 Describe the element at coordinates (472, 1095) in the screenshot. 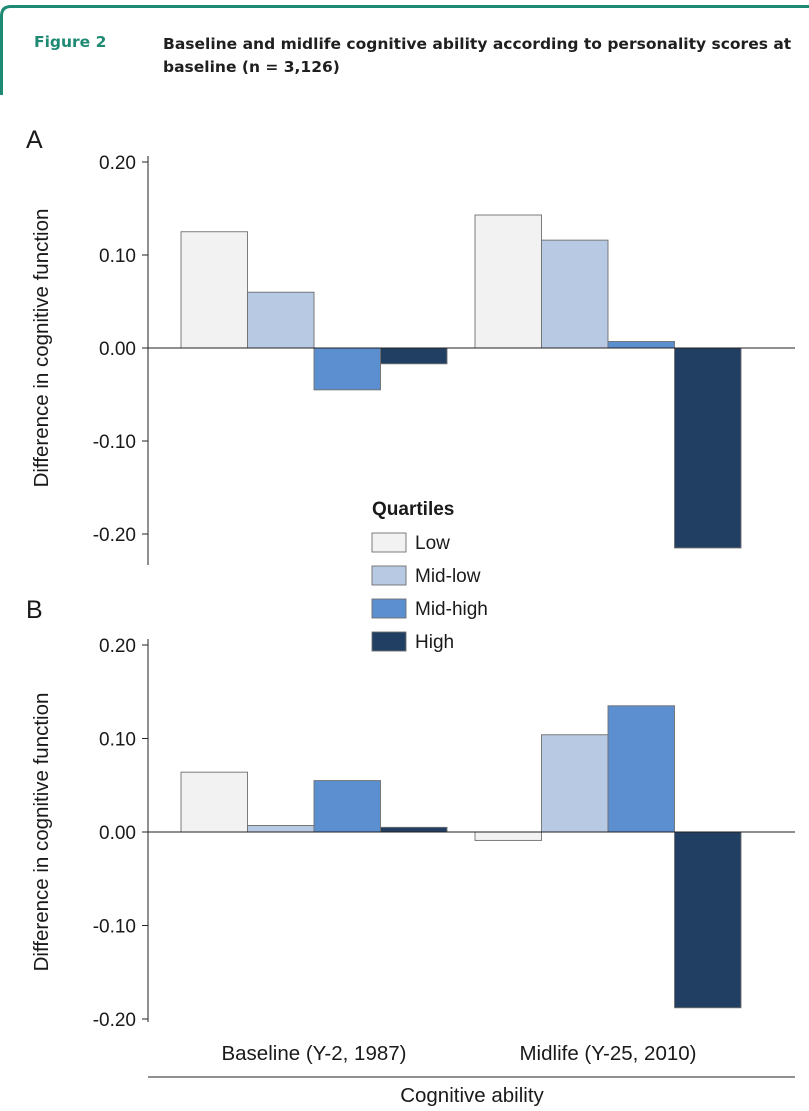

I see `x-axis-label: Cognitive ability` at that location.